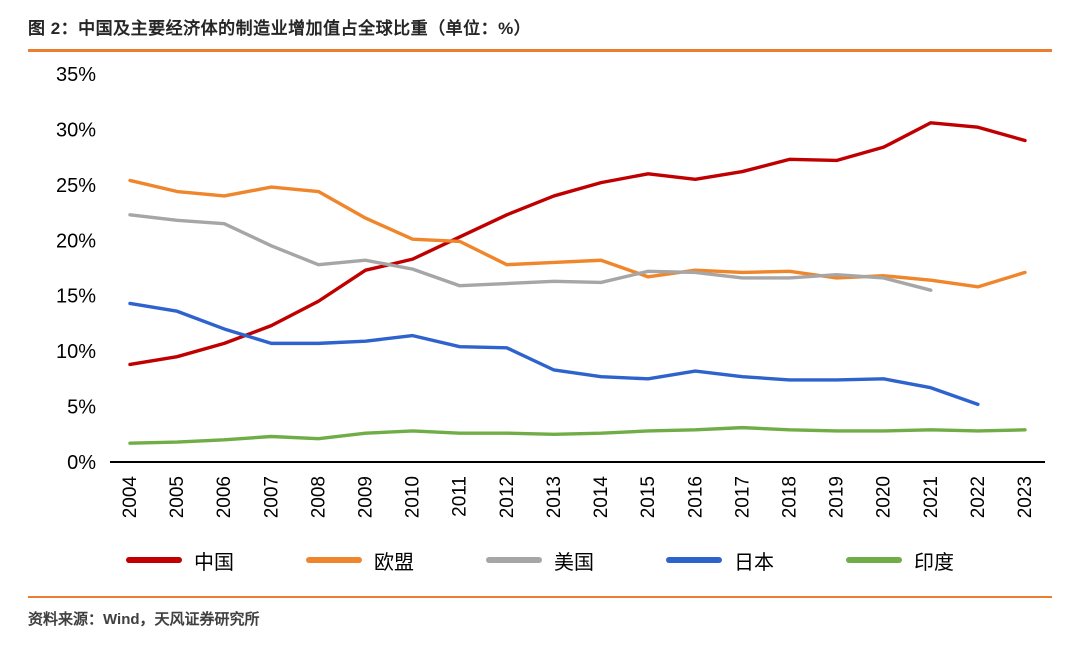 This screenshot has width=1080, height=650. What do you see at coordinates (507, 497) in the screenshot?
I see `x-tick-label: 2012` at bounding box center [507, 497].